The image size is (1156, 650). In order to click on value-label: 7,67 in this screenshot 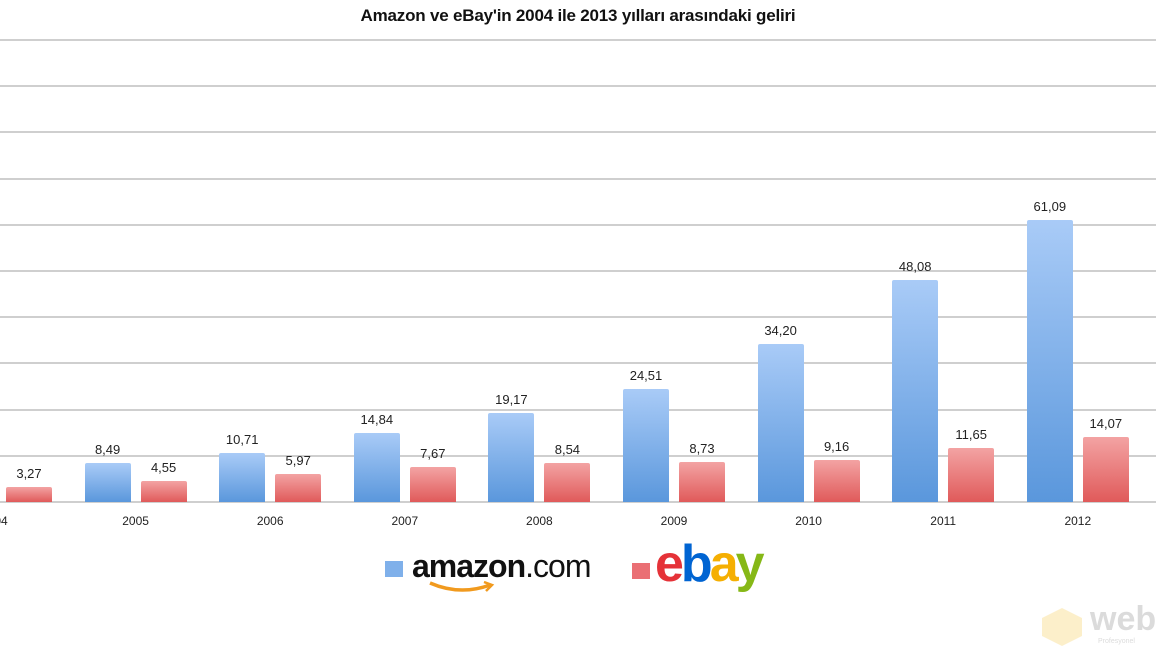, I will do `click(433, 453)`.